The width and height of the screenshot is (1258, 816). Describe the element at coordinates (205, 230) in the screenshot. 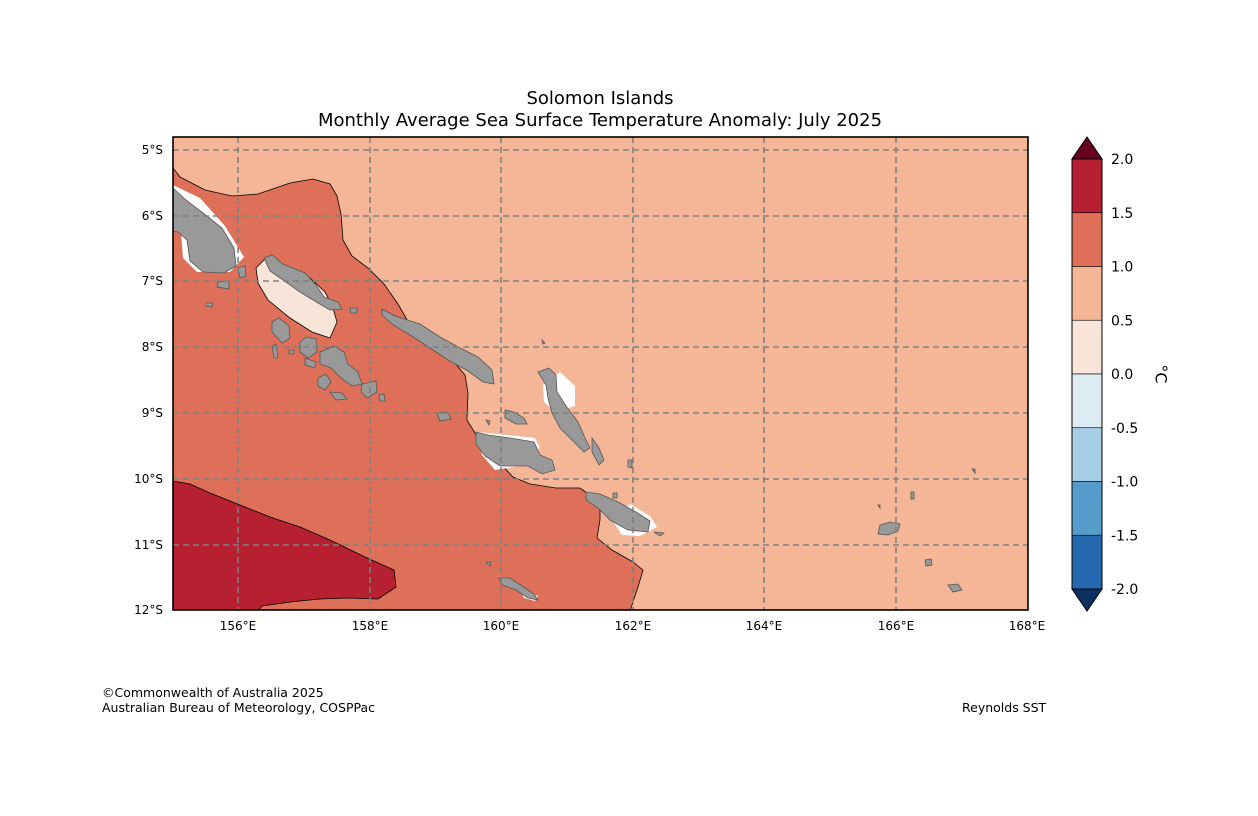

I see `bougainville-island` at that location.